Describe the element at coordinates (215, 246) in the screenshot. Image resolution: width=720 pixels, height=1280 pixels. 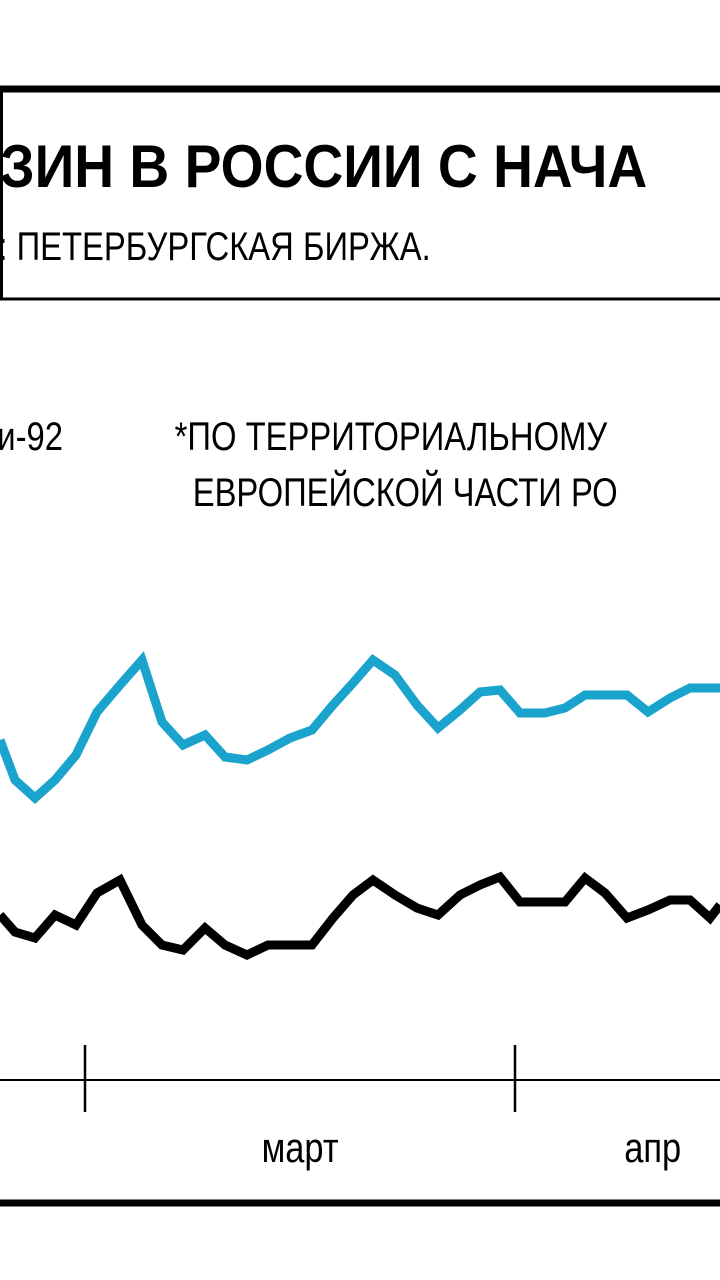
I see `subtitle: : ПЕТЕРБУРГСКАЯ БИРЖА.` at that location.